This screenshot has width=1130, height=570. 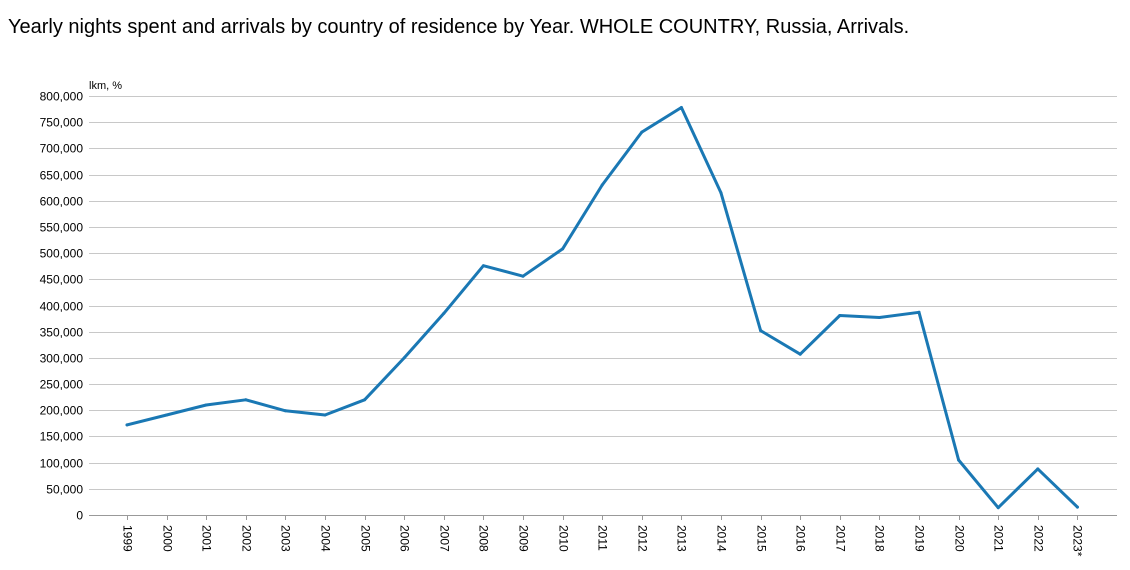 What do you see at coordinates (62, 202) in the screenshot?
I see `y-tick-label: 600,000` at bounding box center [62, 202].